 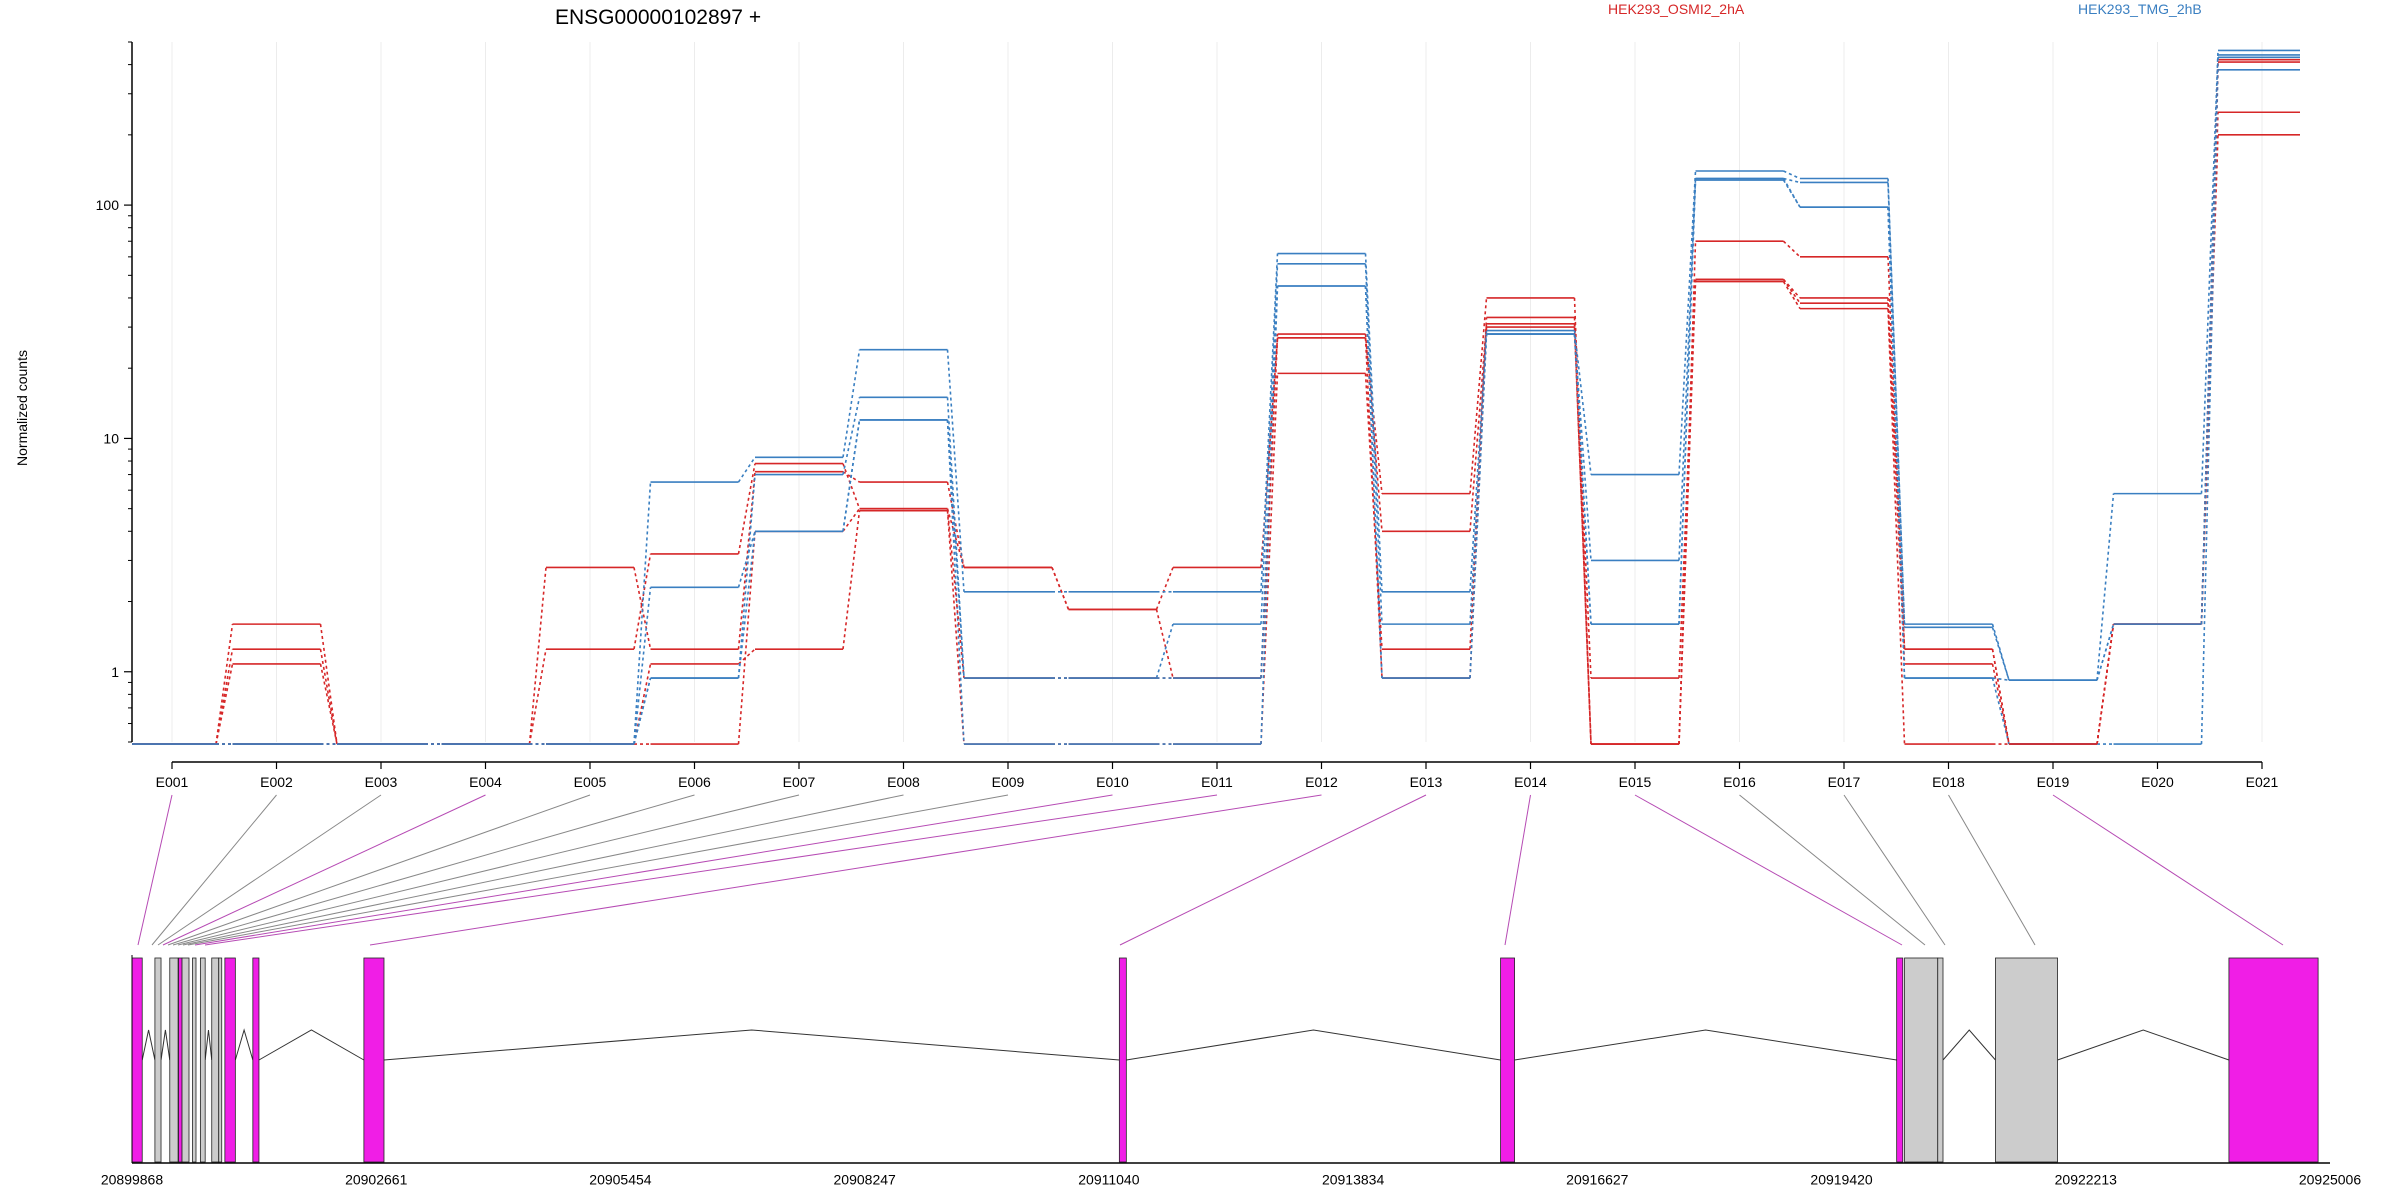 I want to click on connector-E017, so click(x=1896, y=405).